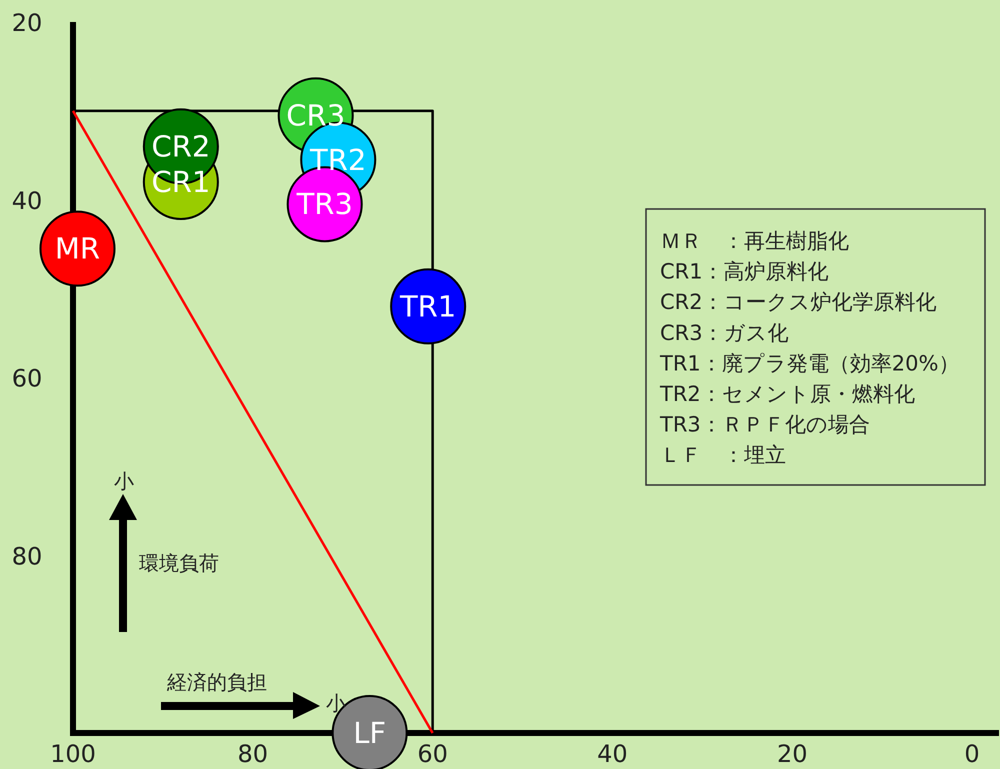  What do you see at coordinates (179, 563) in the screenshot?
I see `annotation: 環境負荷` at bounding box center [179, 563].